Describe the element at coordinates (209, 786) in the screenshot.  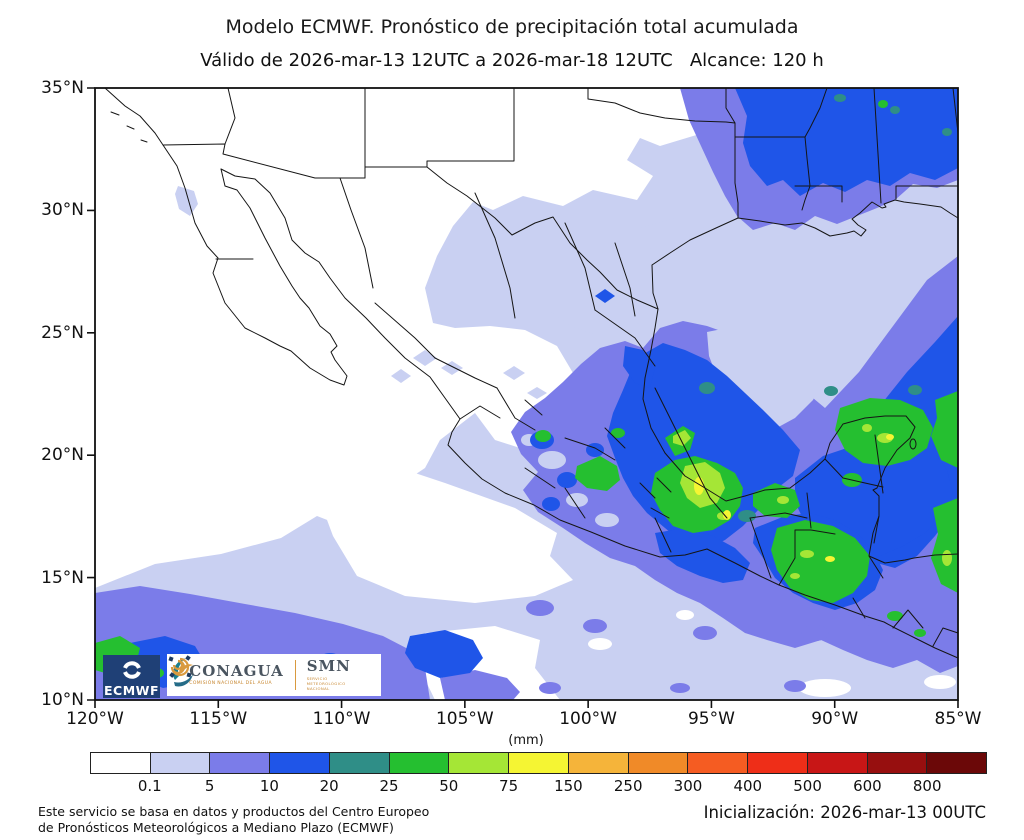
I see `colorbar-tick-label: 5` at that location.